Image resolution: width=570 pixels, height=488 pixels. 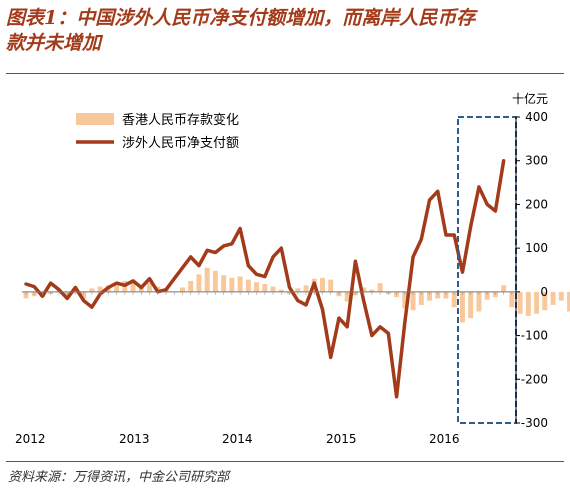 What do you see at coordinates (30, 439) in the screenshot?
I see `x-year-label: 2012` at bounding box center [30, 439].